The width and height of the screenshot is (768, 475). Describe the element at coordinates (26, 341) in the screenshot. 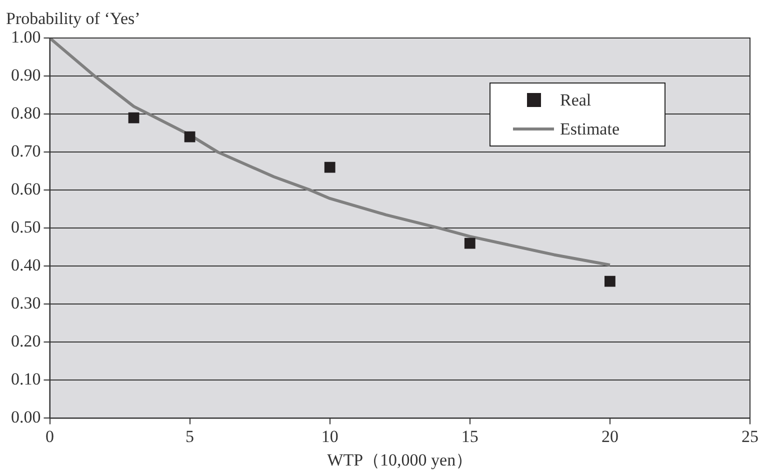

I see `y-tick-label: 0.20` at that location.